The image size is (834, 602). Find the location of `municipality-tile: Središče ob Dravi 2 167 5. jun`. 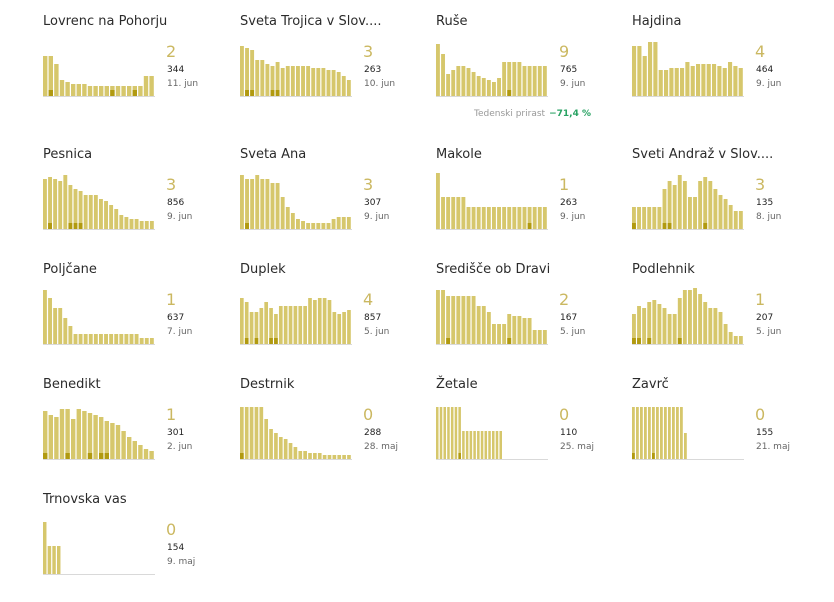

municipality-tile: Središče ob Dravi 2 167 5. jun is located at coordinates (531, 317).